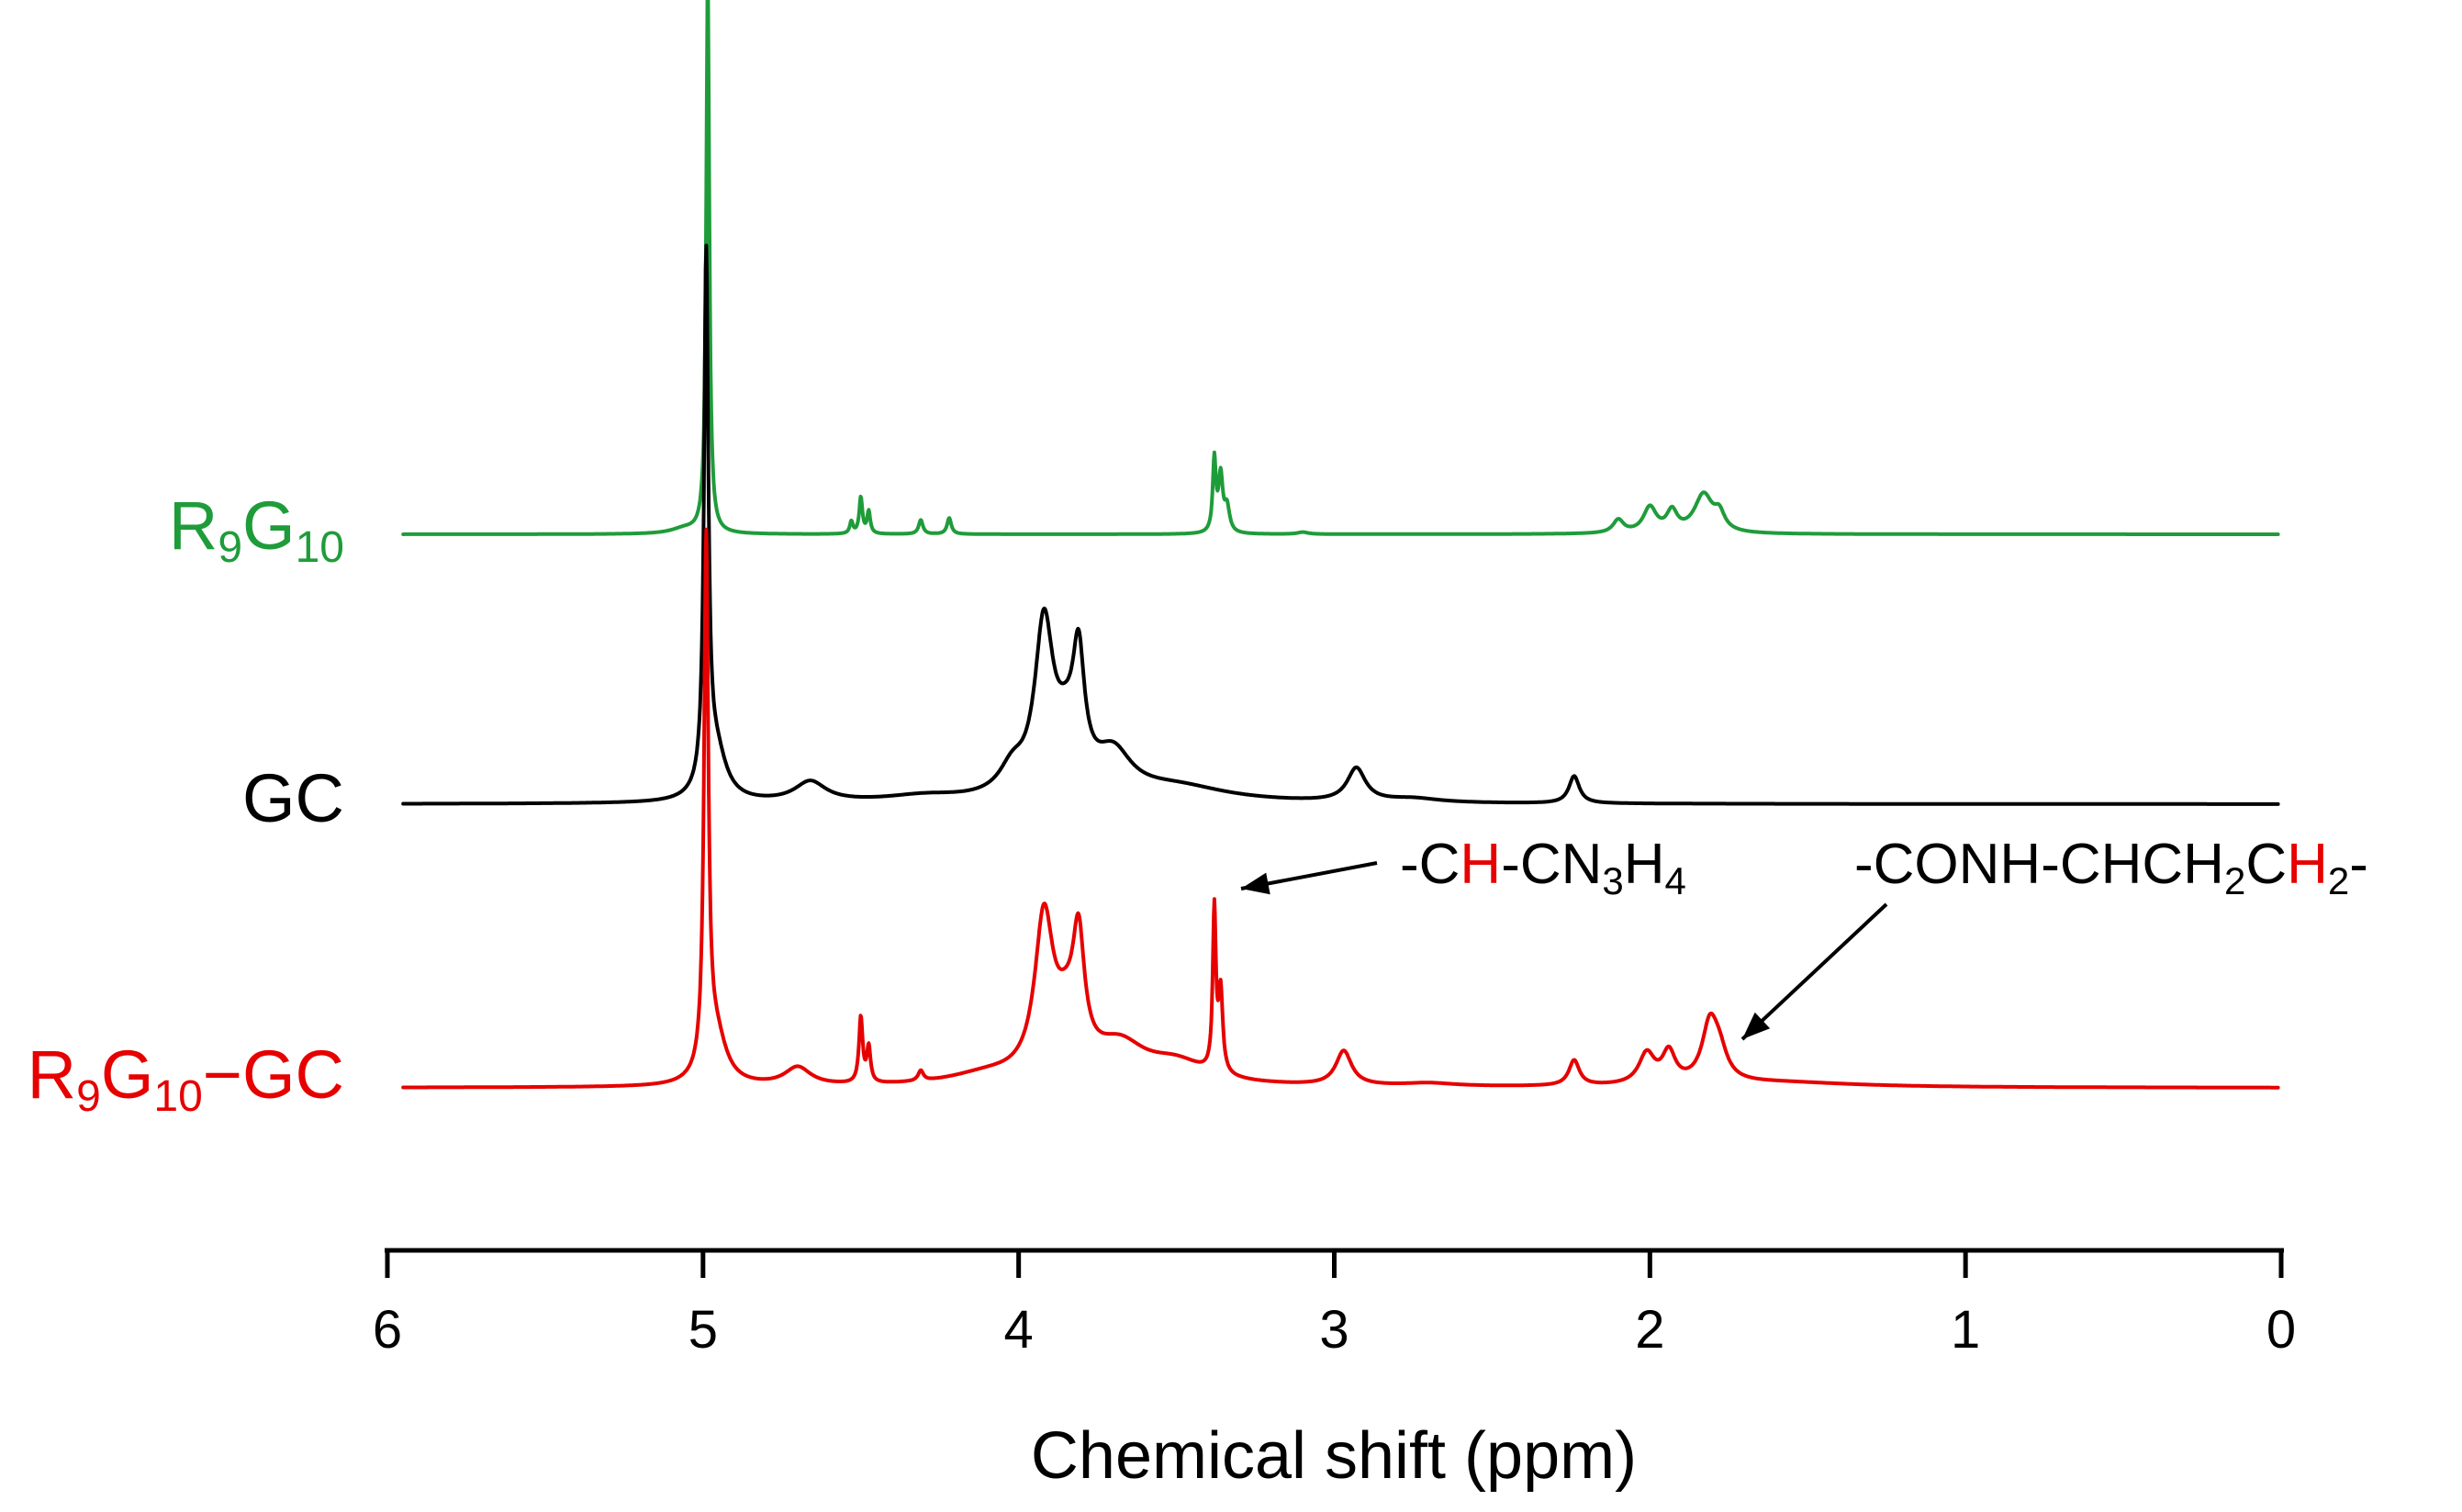  I want to click on x-axis: 6 5 4 3 2 1 0 Chemical shift (ppm), so click(1334, 1370).